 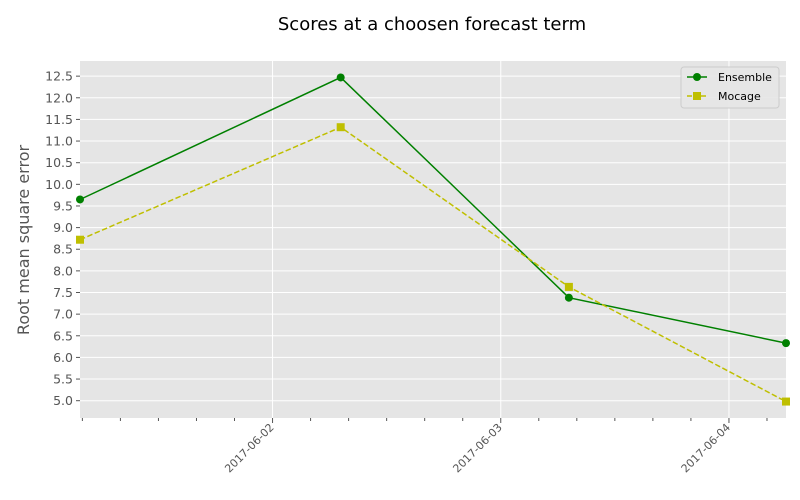 I want to click on y-tick-label: 10.0, so click(x=59, y=184).